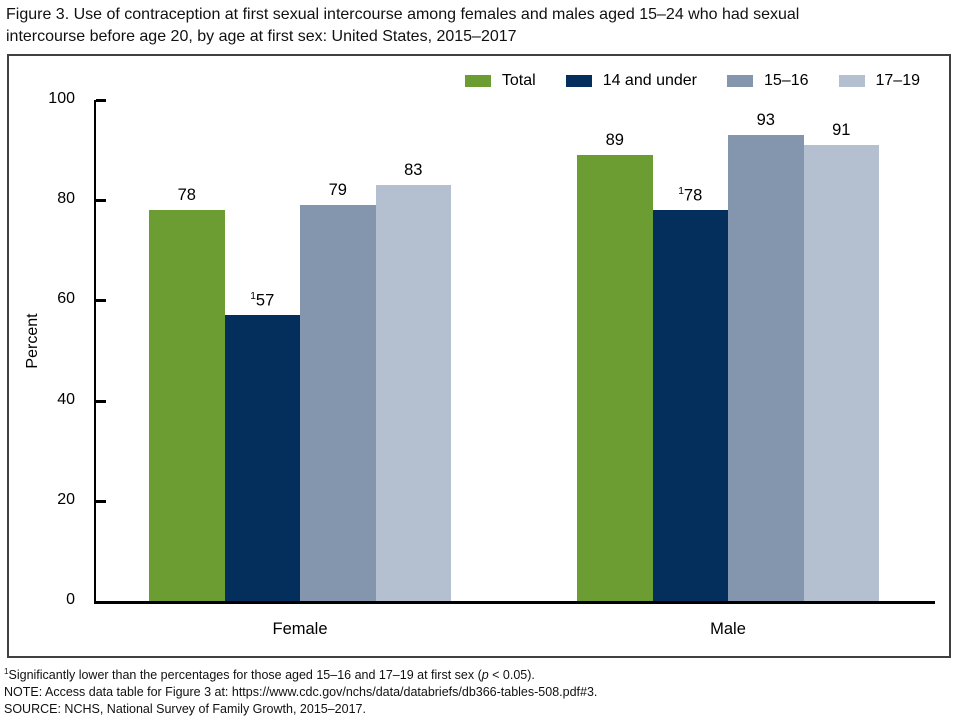 The height and width of the screenshot is (720, 960). Describe the element at coordinates (485, 675) in the screenshot. I see `footnote-p-italic: p` at that location.